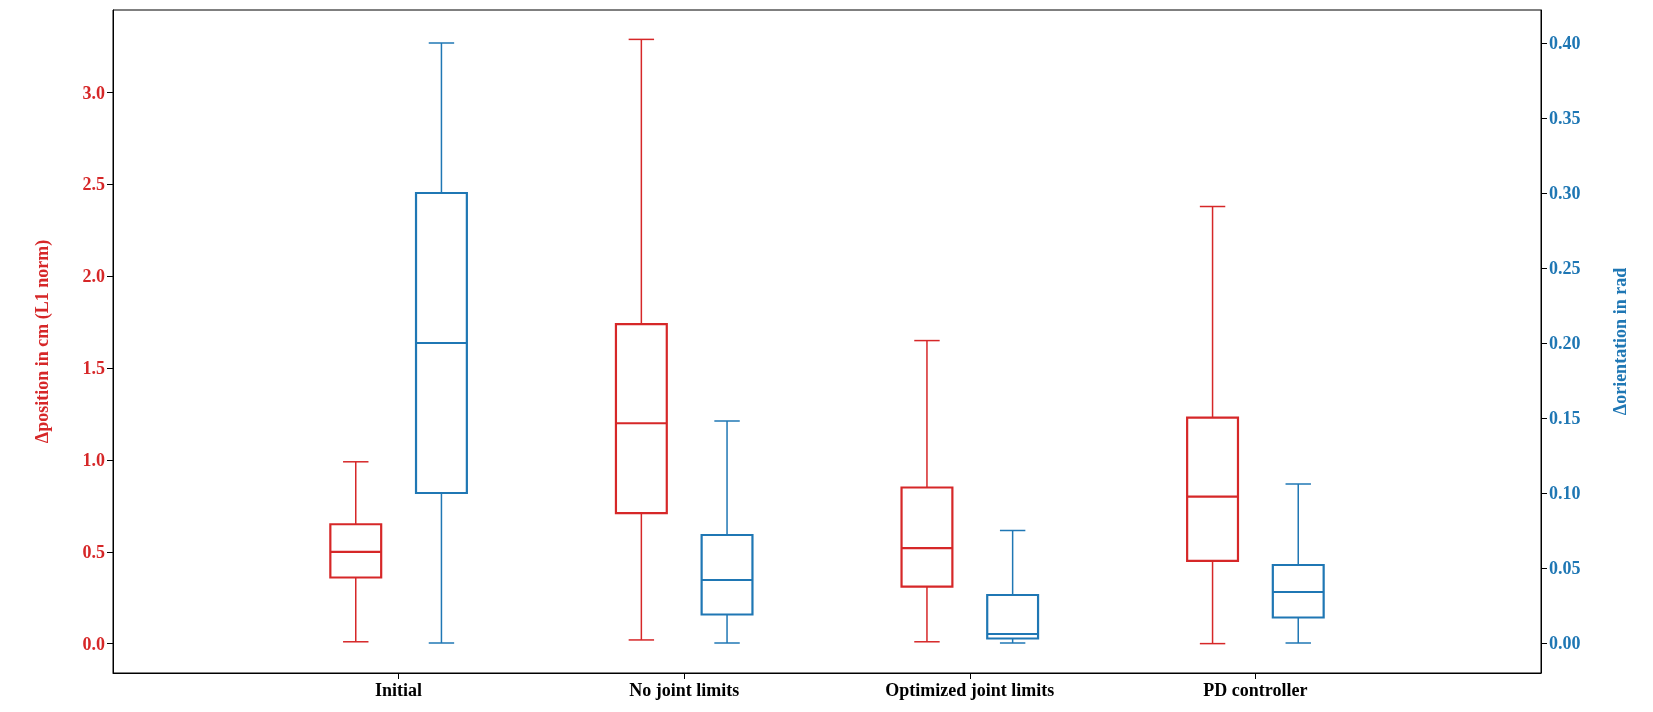 The image size is (1653, 712). I want to click on y-tick-label: 1.5, so click(93, 368).